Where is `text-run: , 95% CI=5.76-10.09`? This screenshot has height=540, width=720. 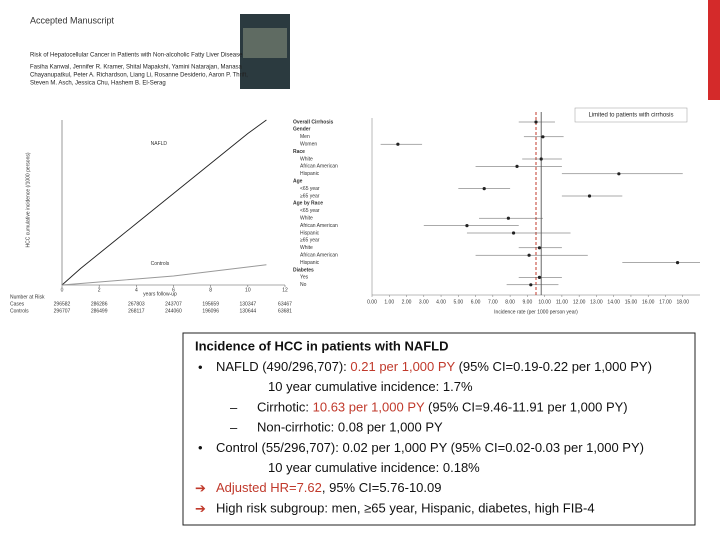 text-run: , 95% CI=5.76-10.09 is located at coordinates (382, 488).